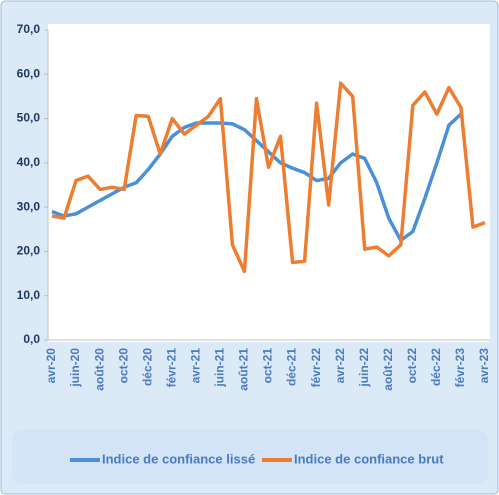 This screenshot has width=499, height=495. What do you see at coordinates (484, 366) in the screenshot?
I see `x-tick-label: avr-23` at bounding box center [484, 366].